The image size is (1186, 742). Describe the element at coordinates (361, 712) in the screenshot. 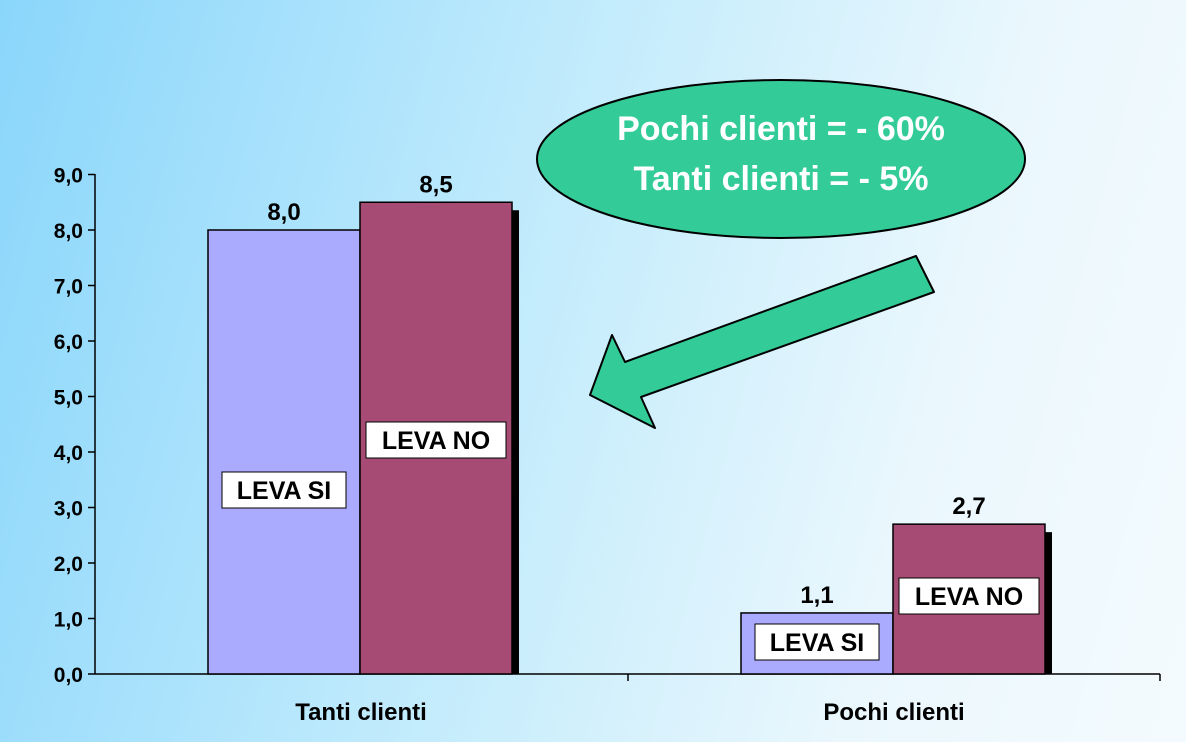

I see `category-label-tanti-clienti: Tanti clienti` at that location.